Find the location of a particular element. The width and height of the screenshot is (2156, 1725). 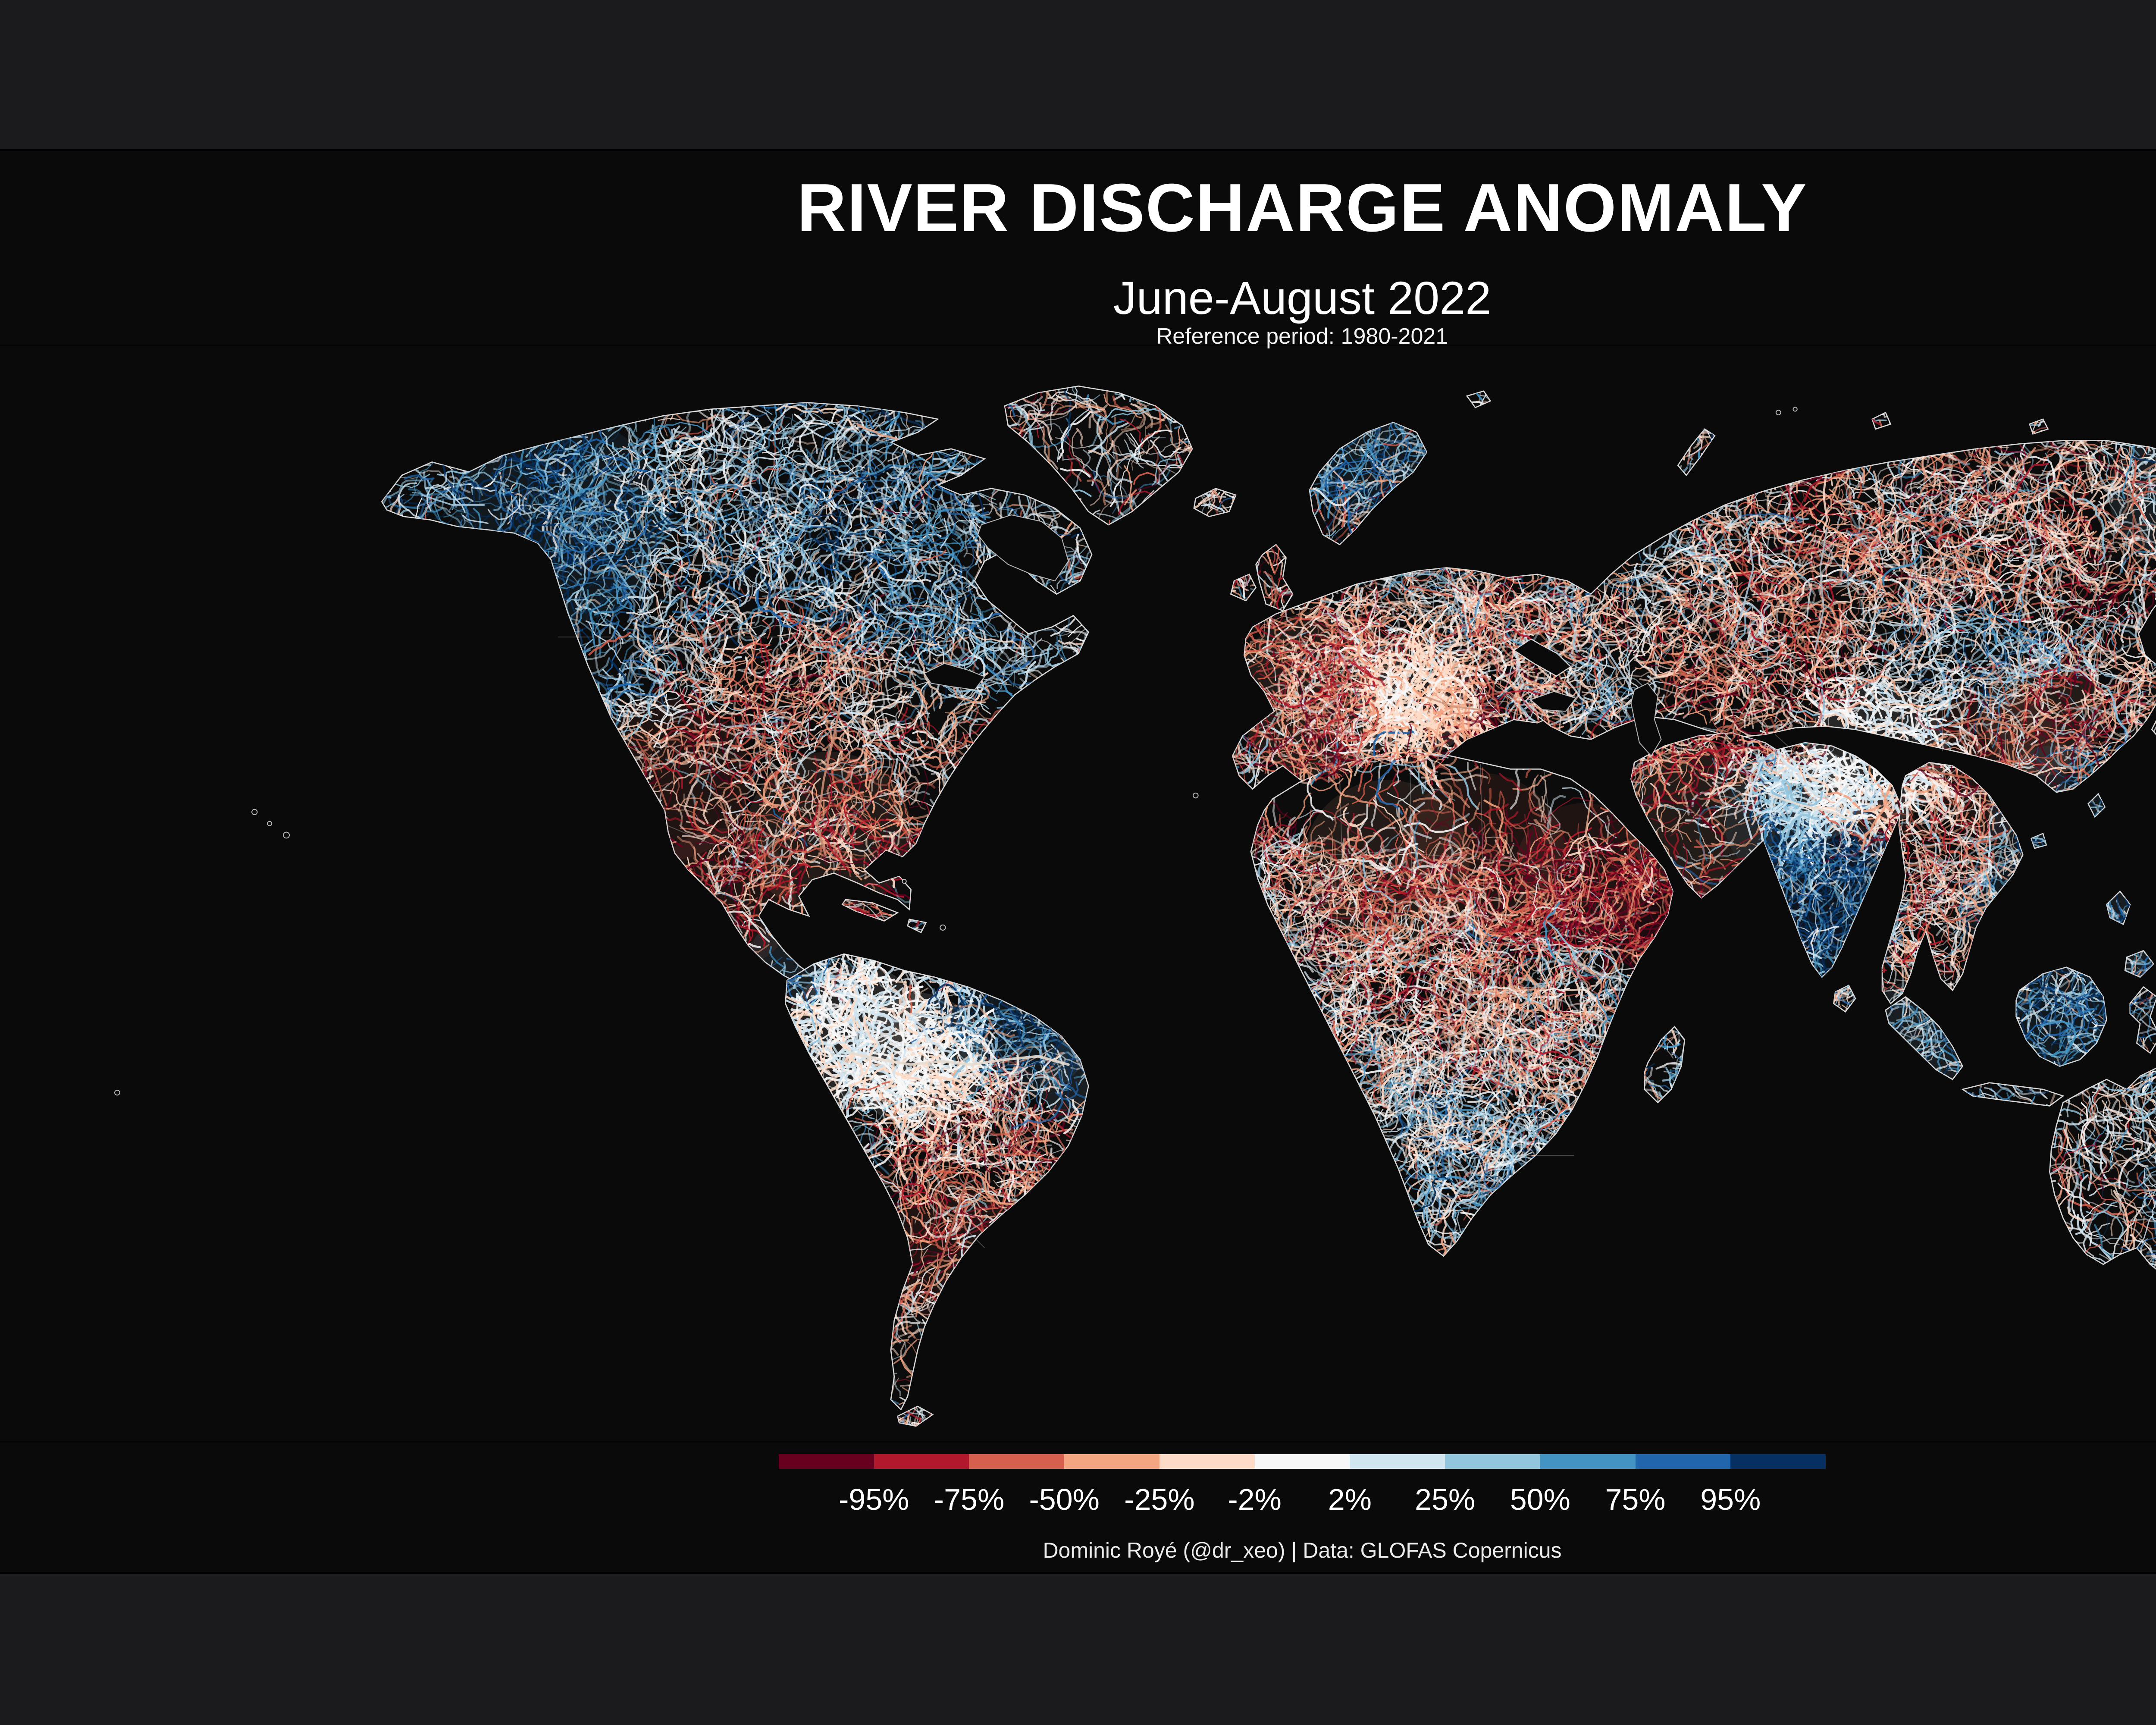

legend-label-3: -25% is located at coordinates (1159, 1500).